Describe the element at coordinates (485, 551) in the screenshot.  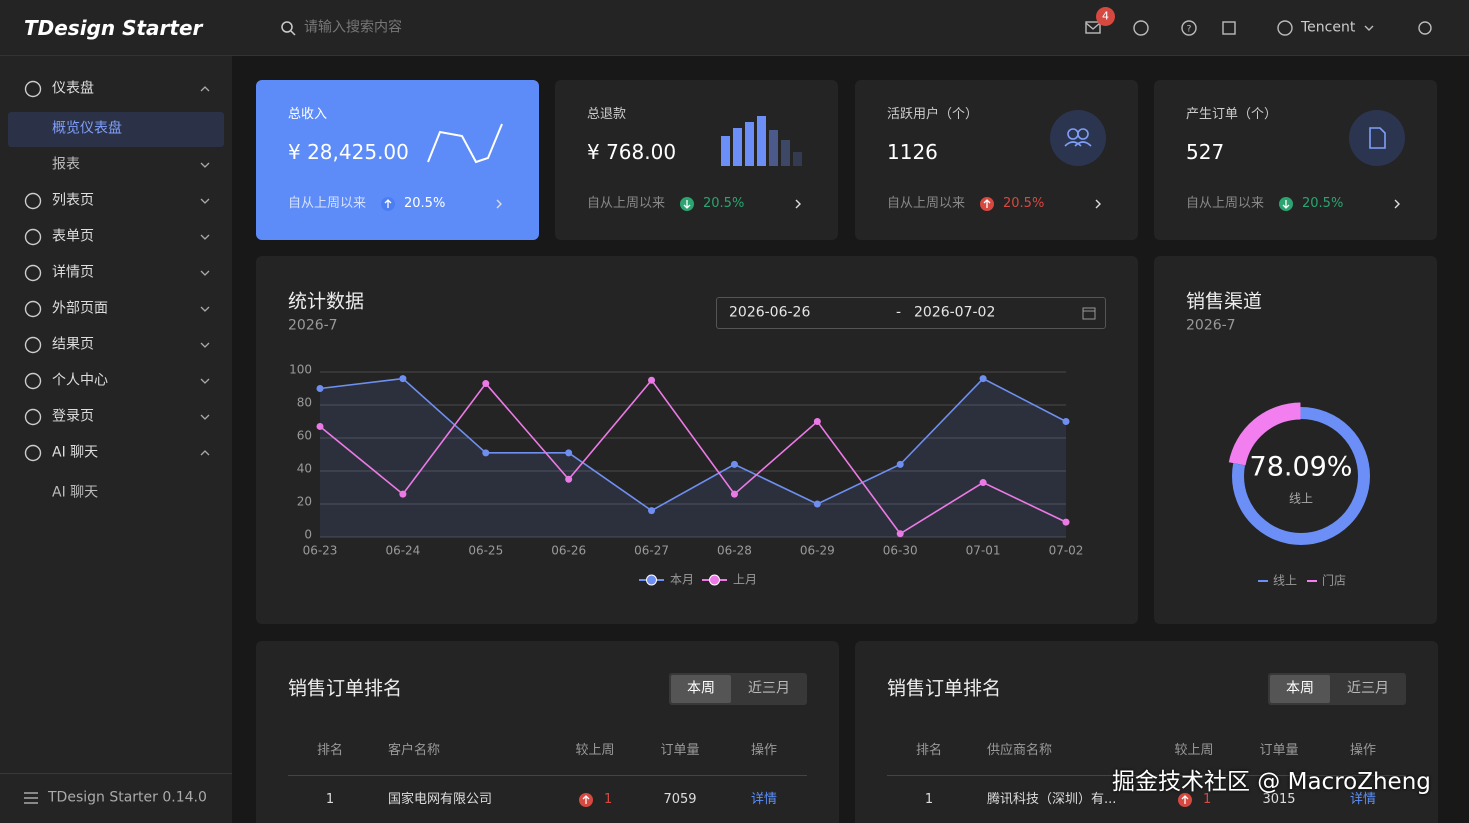
I see `x-tick-label: 06-25` at that location.